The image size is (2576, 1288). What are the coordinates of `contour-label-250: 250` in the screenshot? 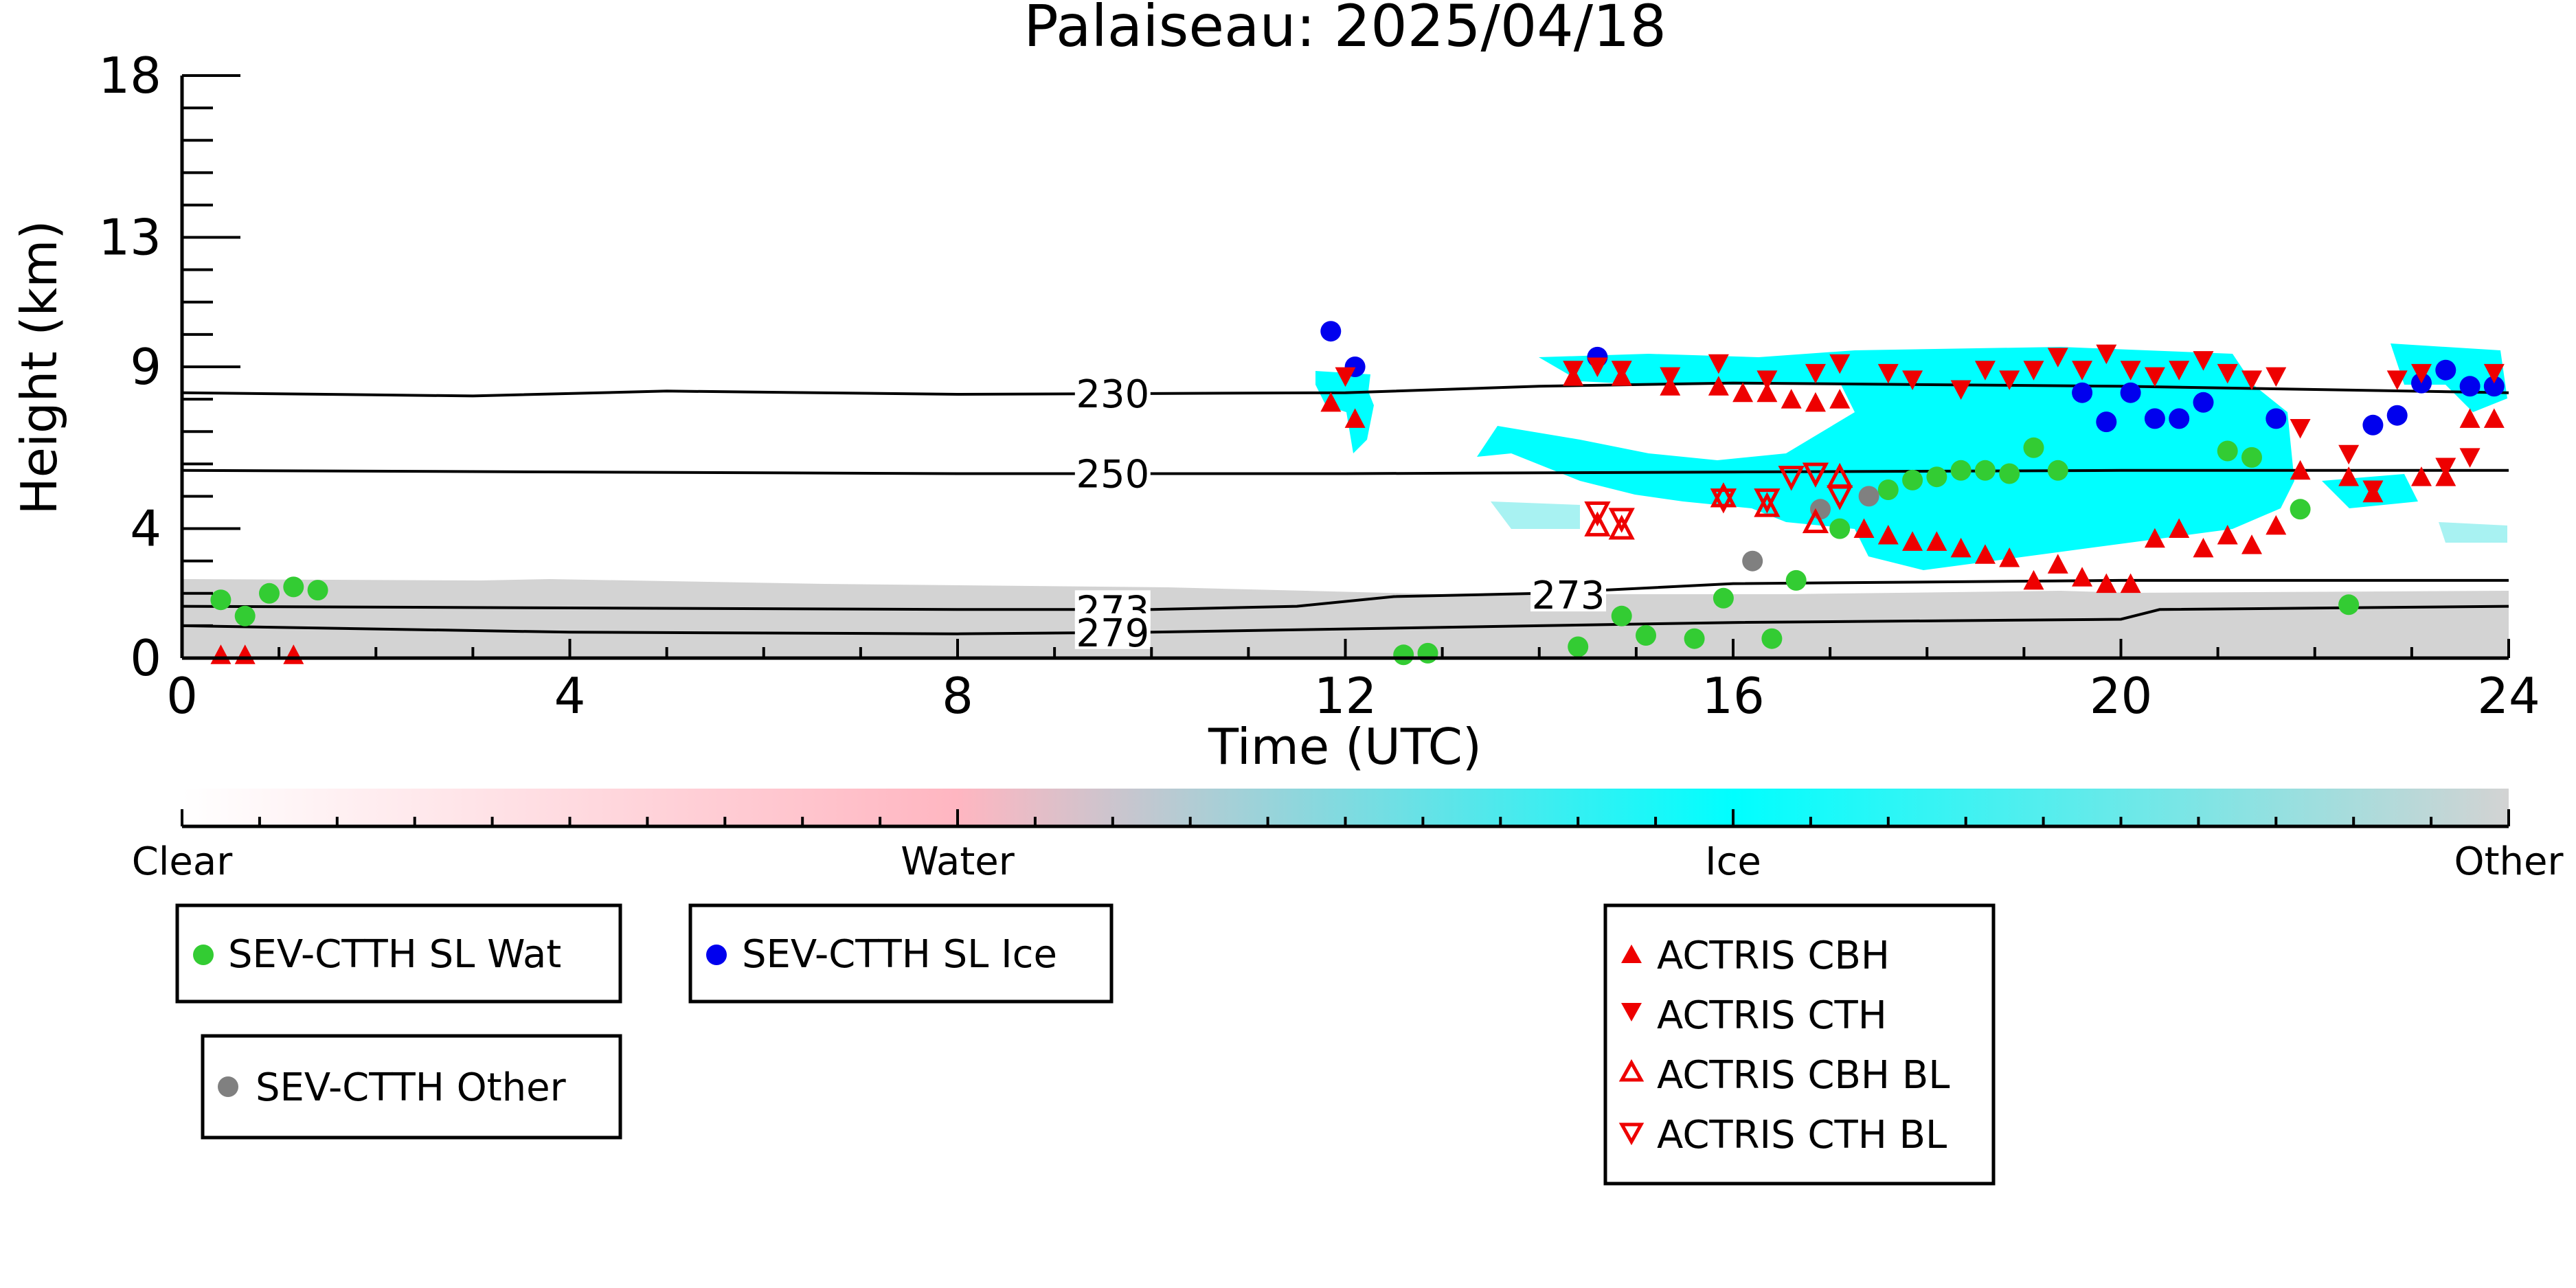 It's located at (1112, 474).